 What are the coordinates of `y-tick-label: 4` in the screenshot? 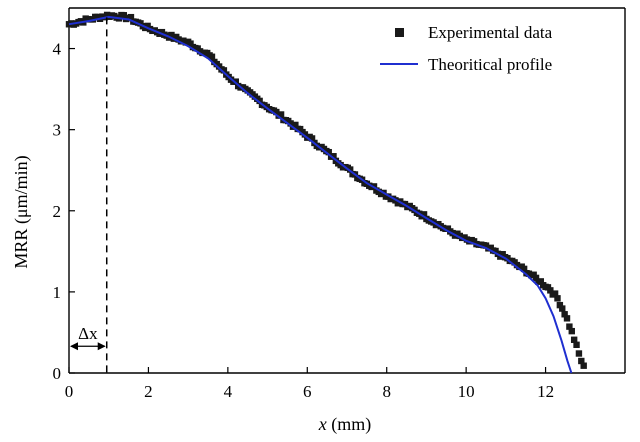 It's located at (57, 49).